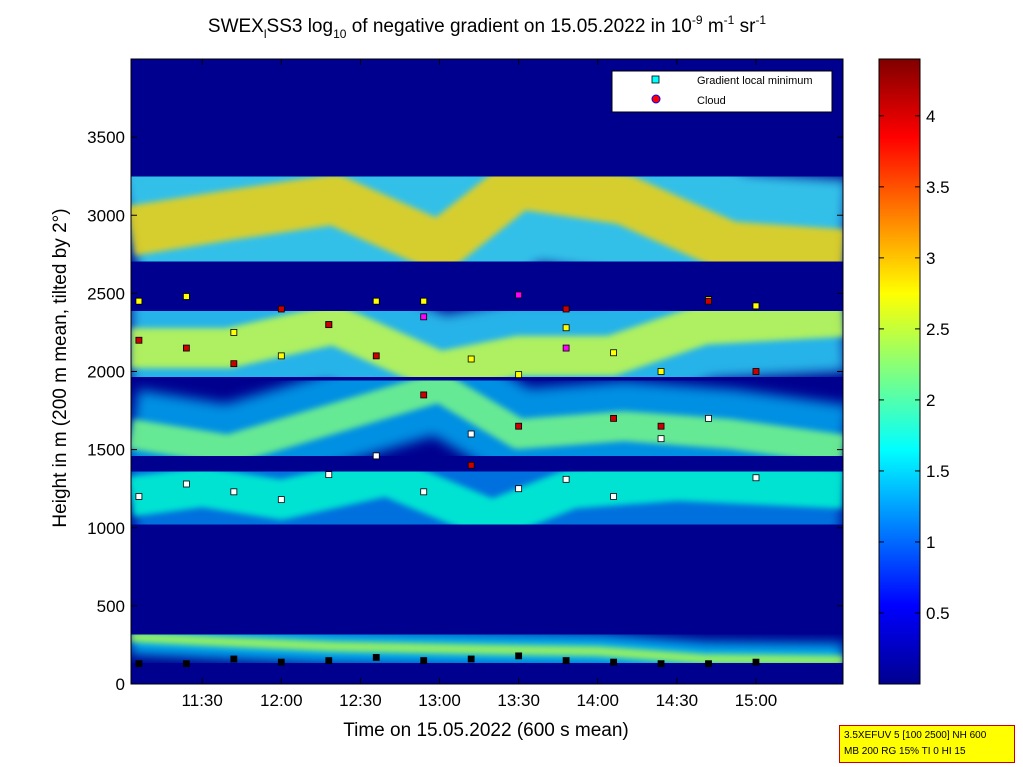 This screenshot has height=767, width=1023. What do you see at coordinates (202, 700) in the screenshot?
I see `x-tick-label: 11:30` at bounding box center [202, 700].